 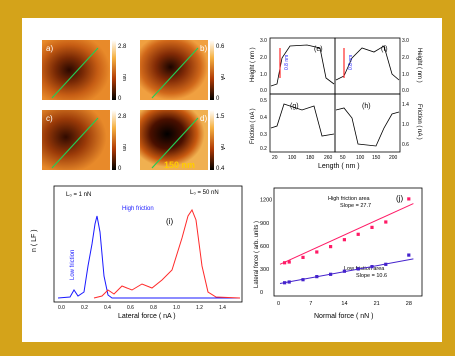 What do you see at coordinates (130, 308) in the screenshot?
I see `hist-tick-3: 0.6` at bounding box center [130, 308].